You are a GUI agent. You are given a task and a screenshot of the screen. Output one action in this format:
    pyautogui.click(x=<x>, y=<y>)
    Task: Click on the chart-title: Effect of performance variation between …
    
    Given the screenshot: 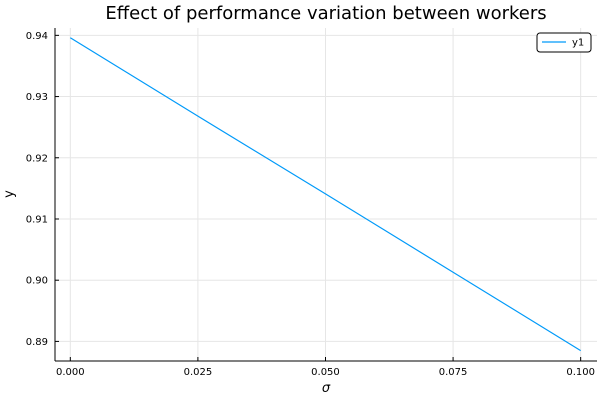 What is the action you would take?
    pyautogui.click(x=325, y=13)
    